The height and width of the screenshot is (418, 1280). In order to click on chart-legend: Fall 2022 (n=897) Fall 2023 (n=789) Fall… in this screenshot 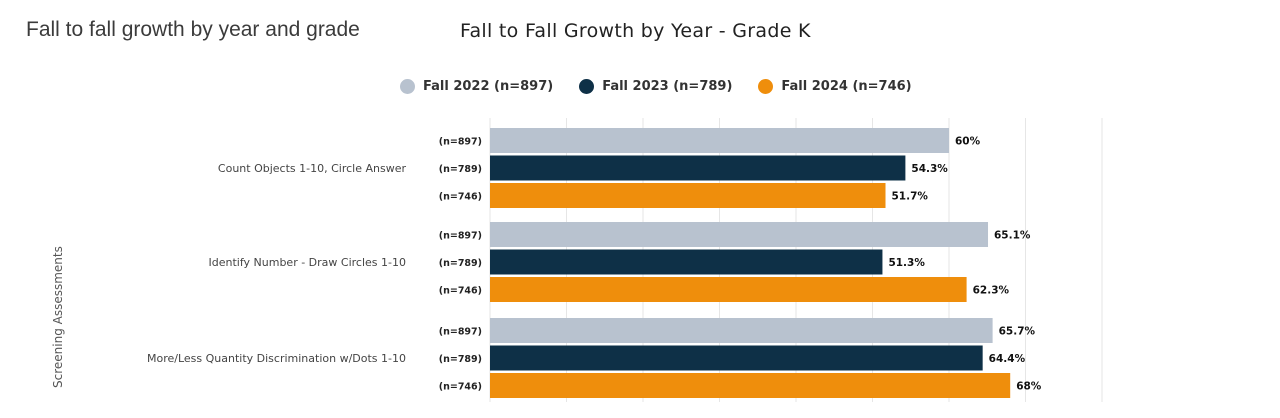, I will do `click(656, 86)`.